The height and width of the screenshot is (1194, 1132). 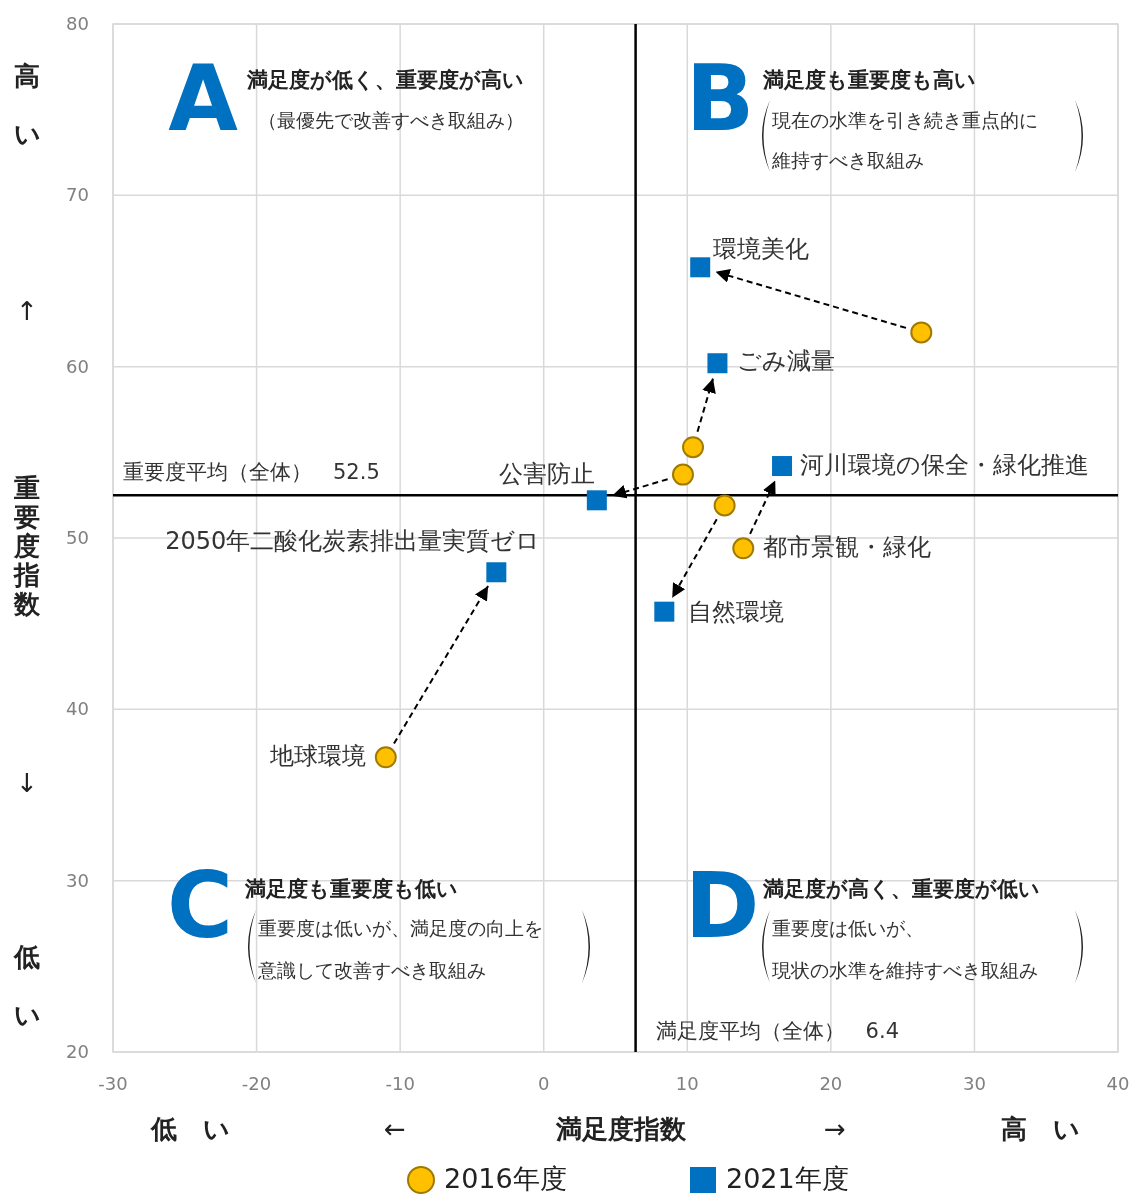 I want to click on annotation: 公害防止, so click(x=546, y=474).